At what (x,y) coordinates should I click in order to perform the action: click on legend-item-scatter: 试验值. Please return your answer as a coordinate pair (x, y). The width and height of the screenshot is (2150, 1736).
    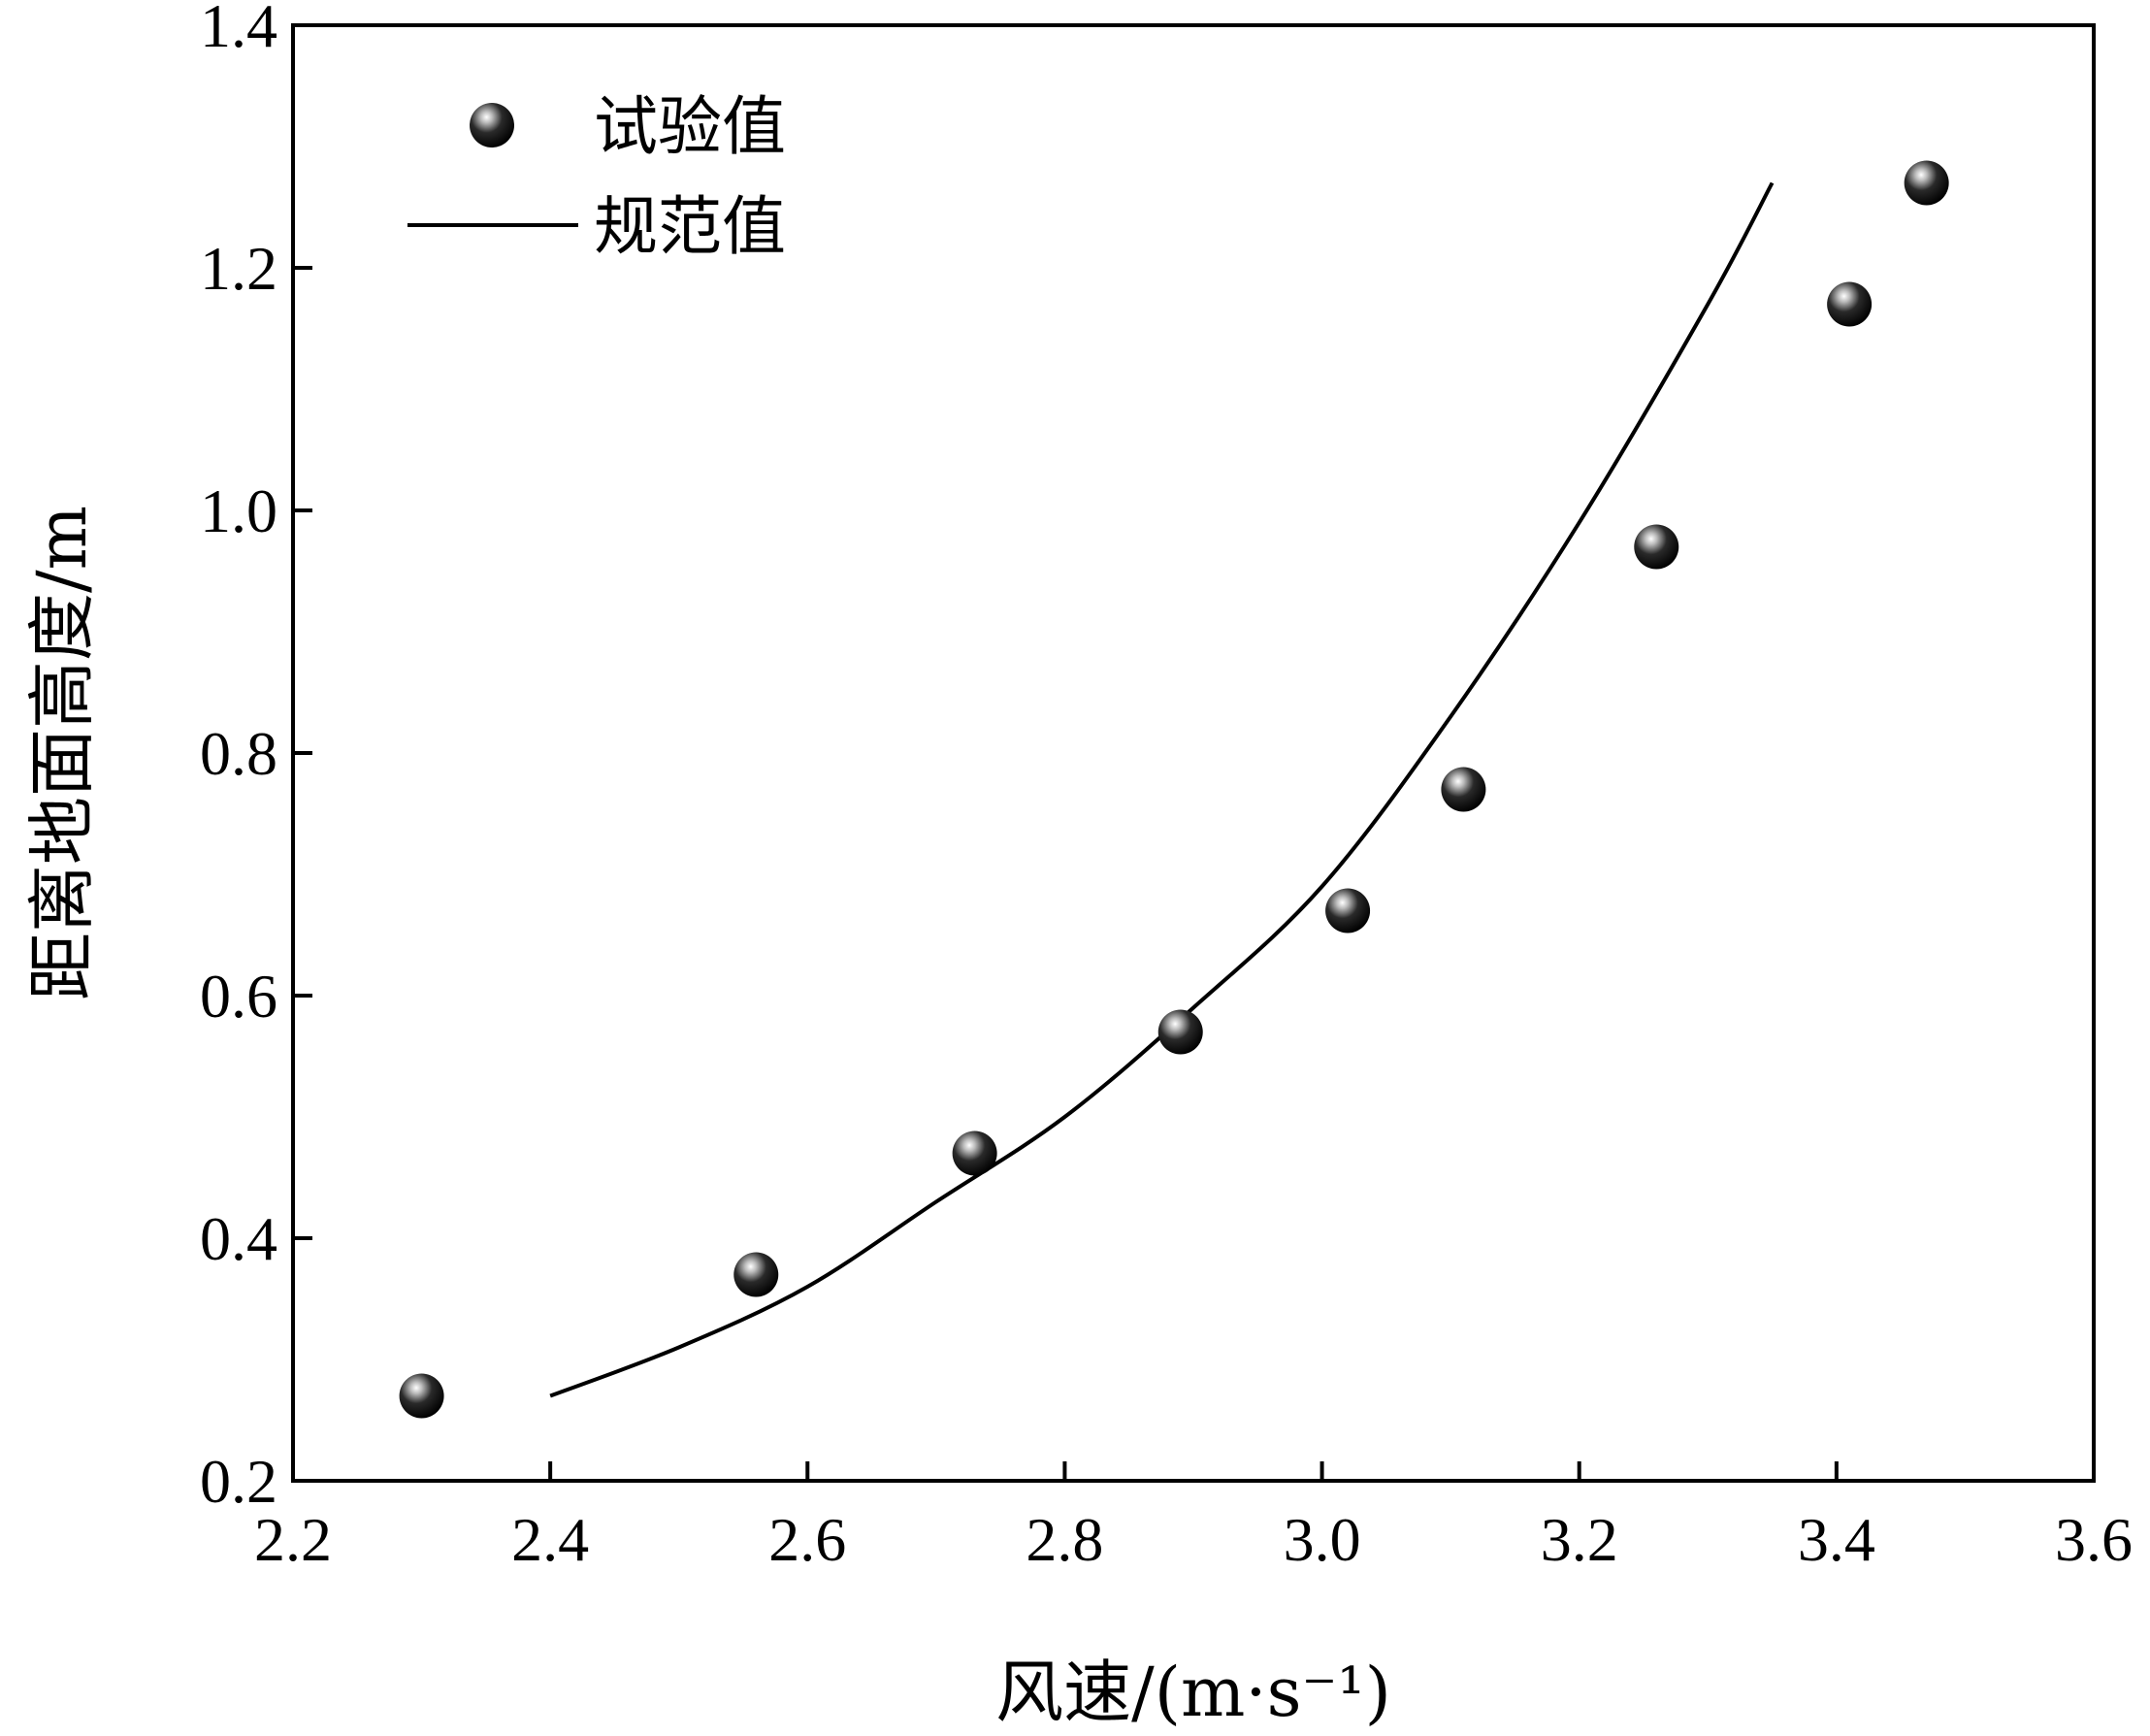
    Looking at the image, I should click on (628, 126).